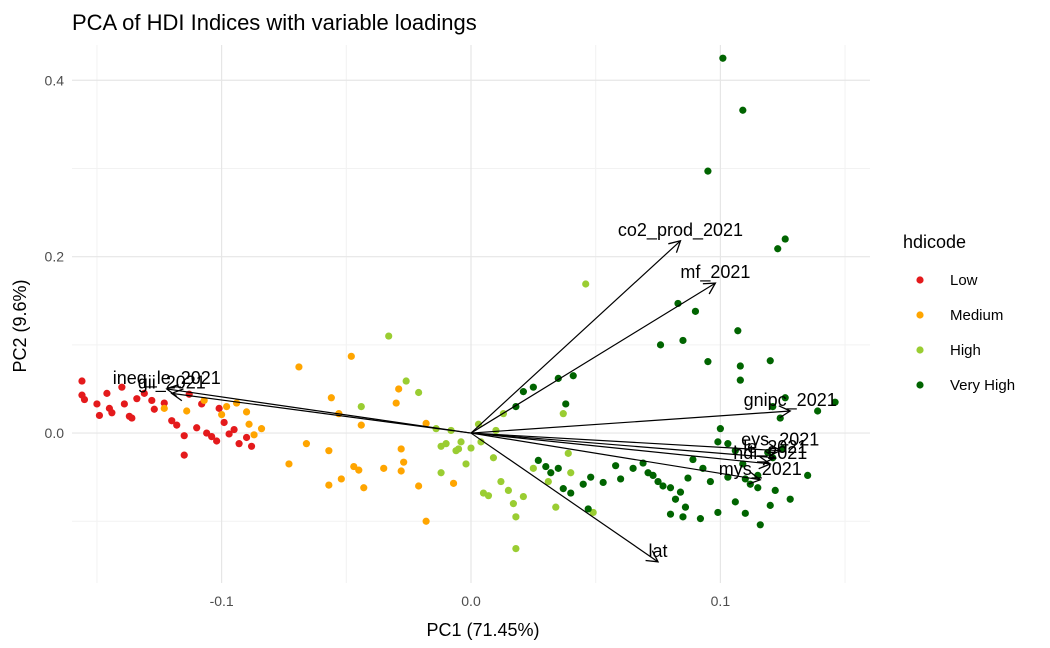  What do you see at coordinates (715, 272) in the screenshot?
I see `loading-label-mf-2021: mf_2021` at bounding box center [715, 272].